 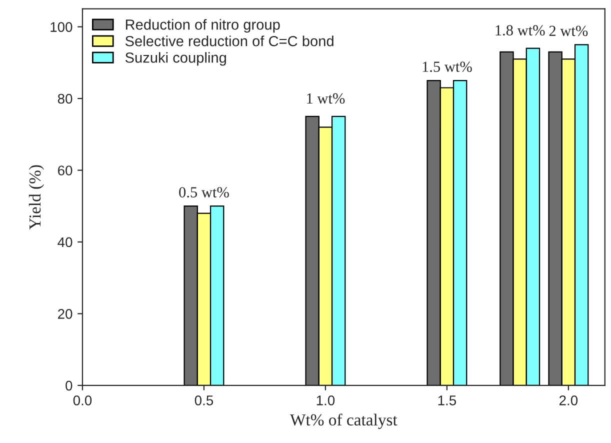 What do you see at coordinates (447, 67) in the screenshot?
I see `annotation: 1.5 wt%` at bounding box center [447, 67].